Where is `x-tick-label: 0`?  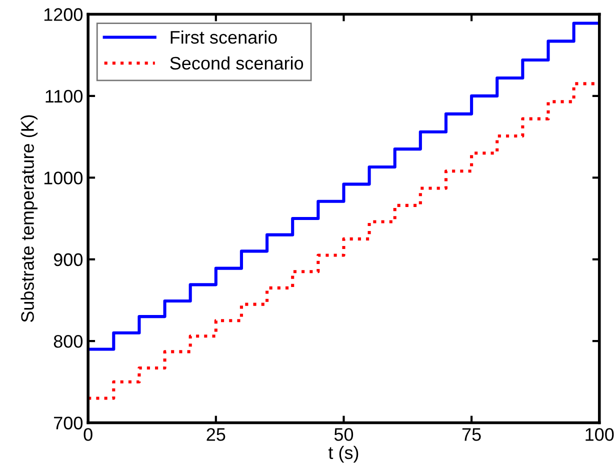 x-tick-label: 0 is located at coordinates (88, 434).